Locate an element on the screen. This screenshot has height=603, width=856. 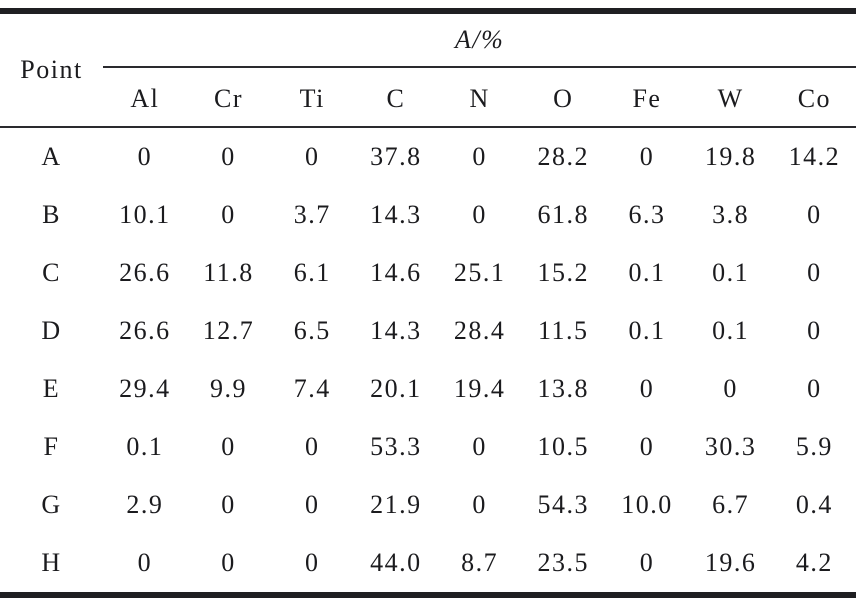
value-cell: 8.7 is located at coordinates (480, 562).